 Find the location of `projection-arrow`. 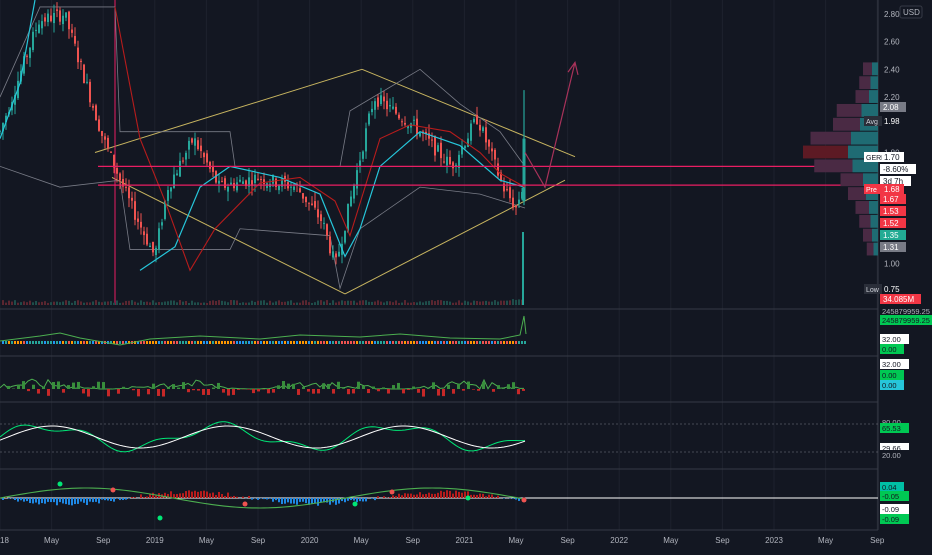

projection-arrow is located at coordinates (551, 124).